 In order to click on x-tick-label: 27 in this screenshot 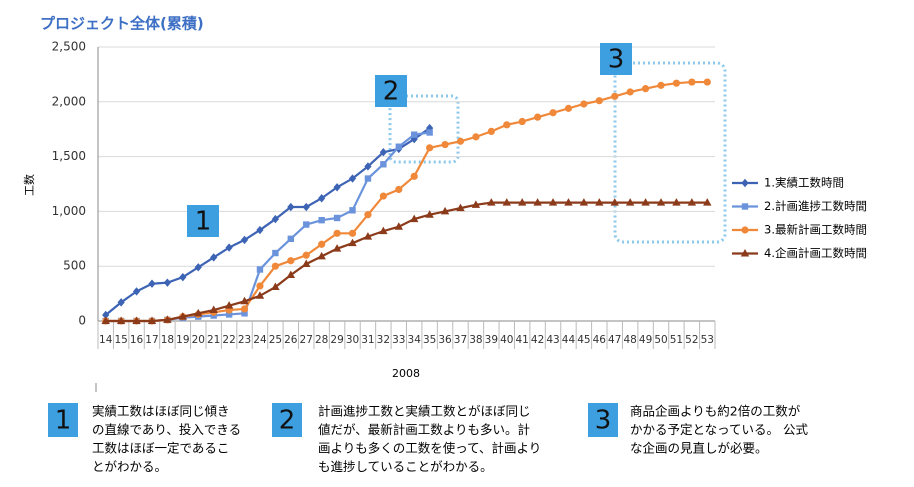, I will do `click(306, 340)`.